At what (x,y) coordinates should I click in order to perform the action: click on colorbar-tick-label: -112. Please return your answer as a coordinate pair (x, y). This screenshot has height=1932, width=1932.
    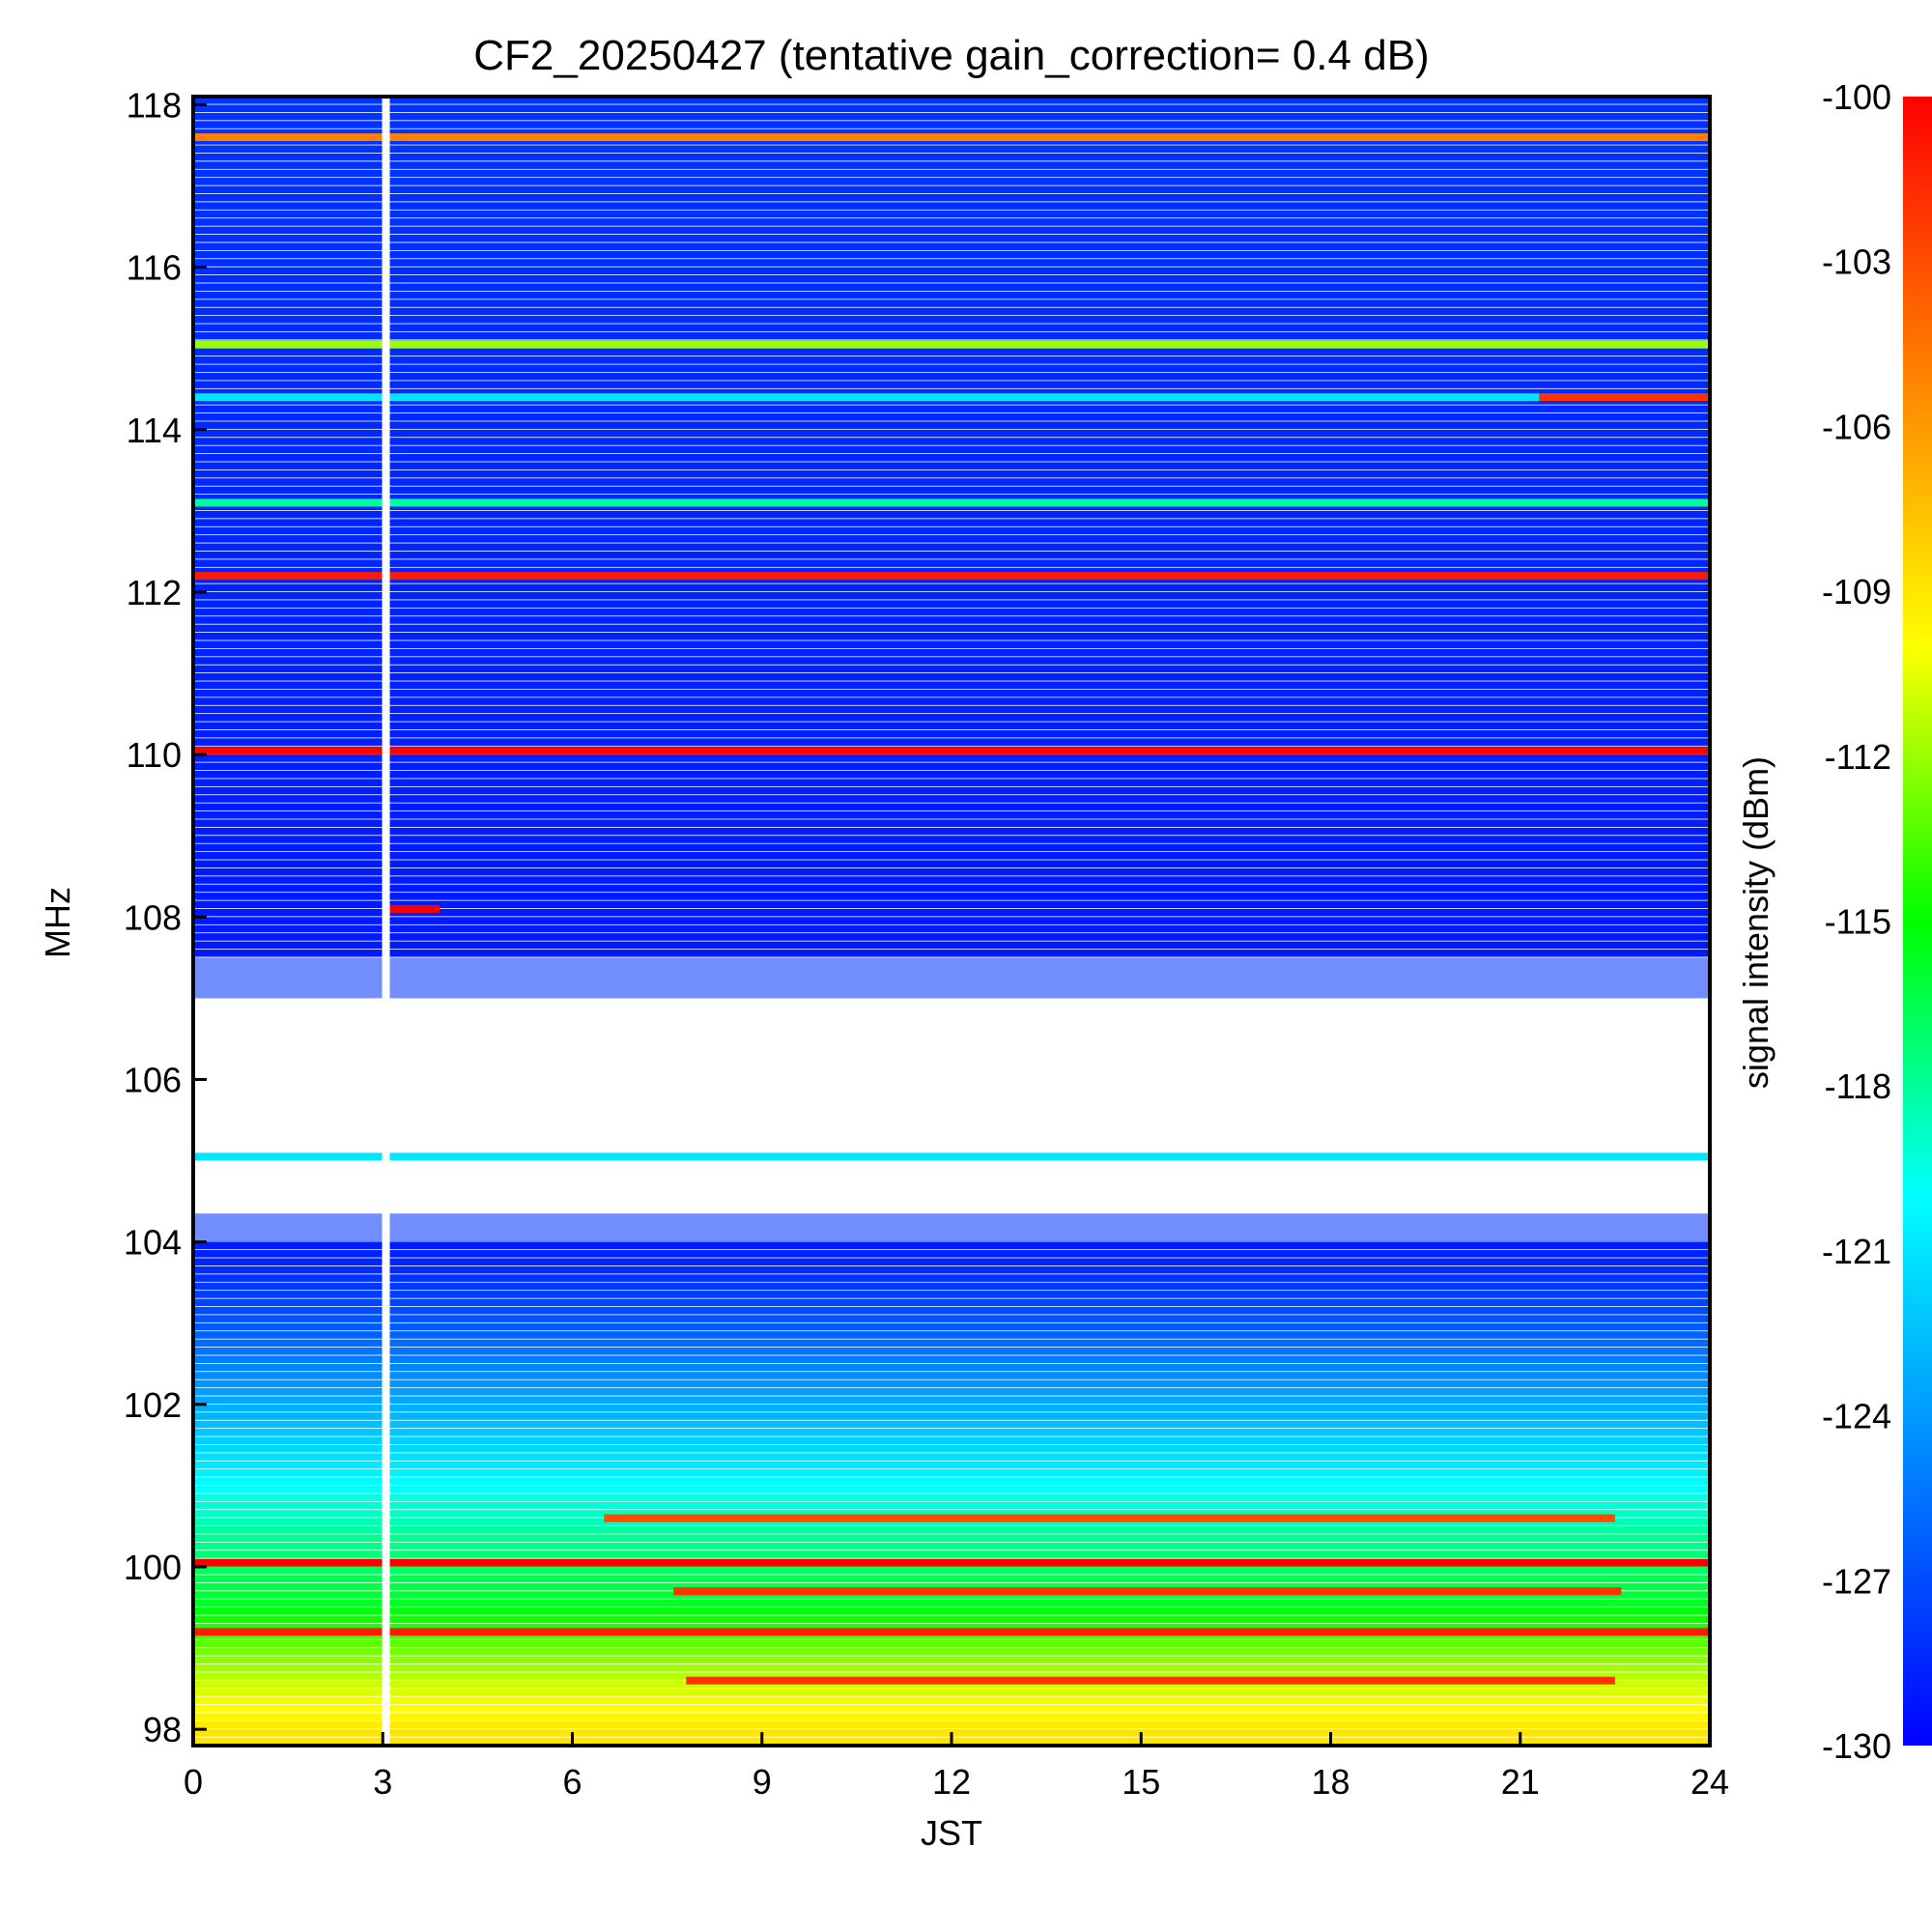
    Looking at the image, I should click on (1858, 757).